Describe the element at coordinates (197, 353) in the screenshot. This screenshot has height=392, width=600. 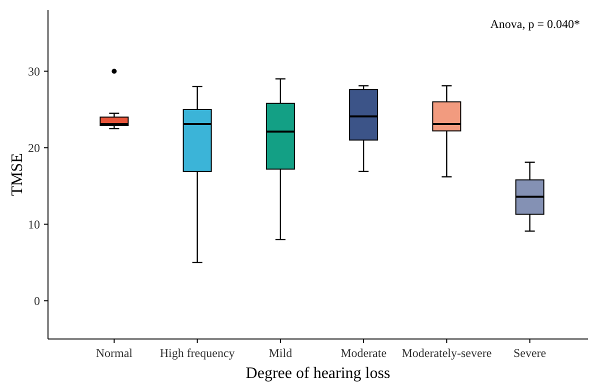
I see `x-tick-label: High frequency` at that location.